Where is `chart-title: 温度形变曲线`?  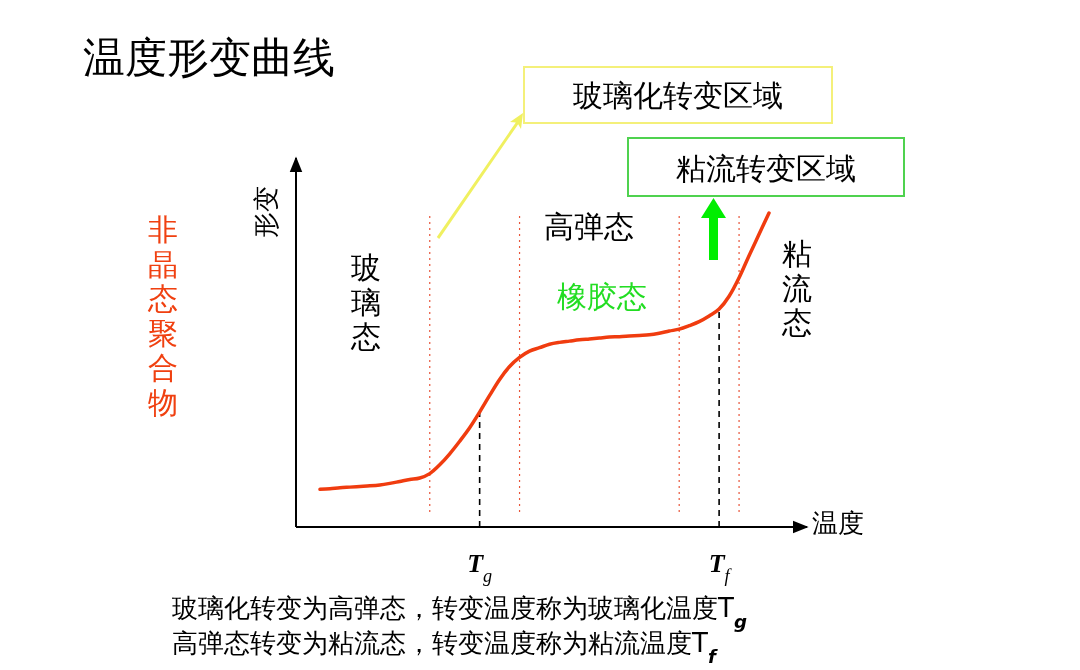
chart-title: 温度形变曲线 is located at coordinates (209, 57).